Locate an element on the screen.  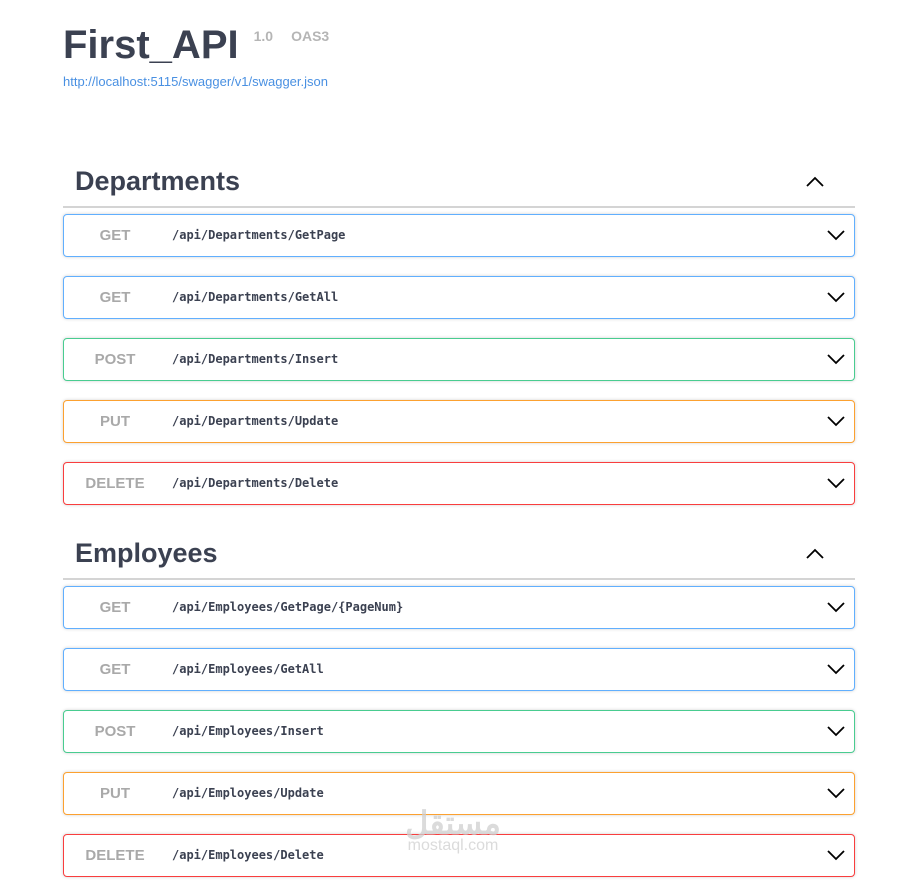
operation-path: /api/Employees/Delete is located at coordinates (248, 855).